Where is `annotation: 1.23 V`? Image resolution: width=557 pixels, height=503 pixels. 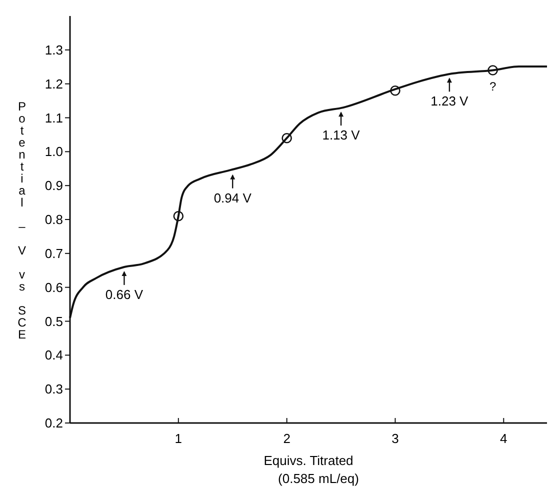 annotation: 1.23 V is located at coordinates (449, 101).